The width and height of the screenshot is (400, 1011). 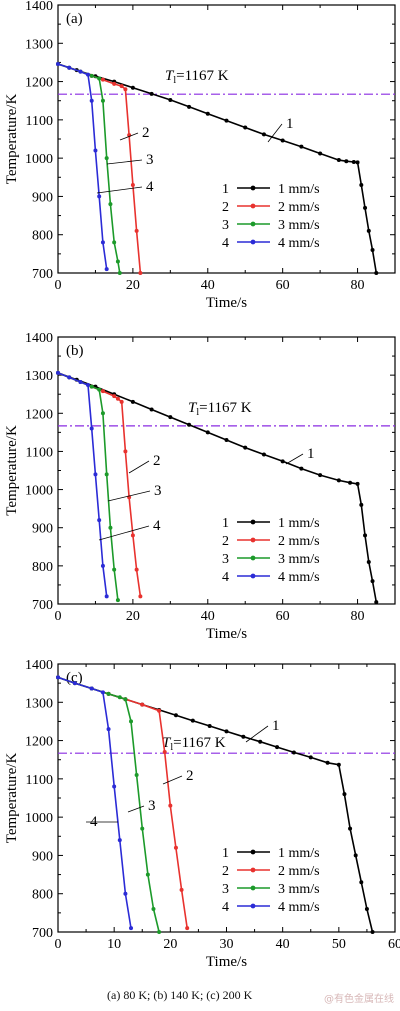 I want to click on y-axis-label: Temperature/K, so click(x=12, y=139).